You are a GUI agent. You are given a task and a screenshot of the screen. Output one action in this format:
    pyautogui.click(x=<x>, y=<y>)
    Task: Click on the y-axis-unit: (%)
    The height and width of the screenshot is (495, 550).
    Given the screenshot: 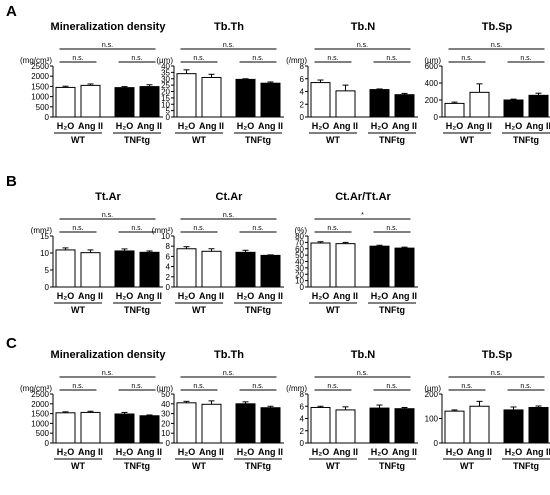 What is the action you would take?
    pyautogui.click(x=301, y=230)
    